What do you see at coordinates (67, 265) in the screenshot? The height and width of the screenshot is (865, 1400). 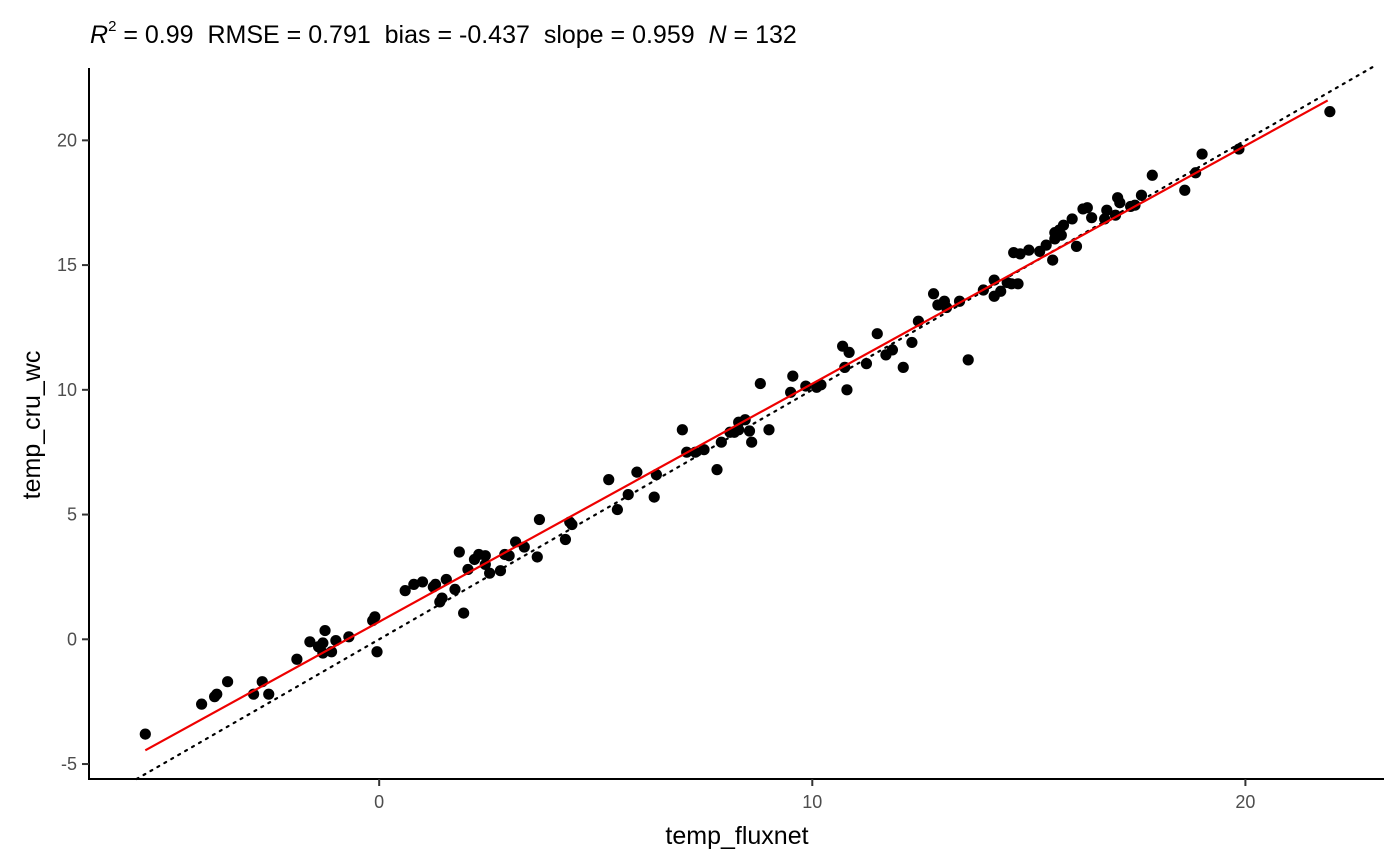 I see `y-tick-label: 15` at bounding box center [67, 265].